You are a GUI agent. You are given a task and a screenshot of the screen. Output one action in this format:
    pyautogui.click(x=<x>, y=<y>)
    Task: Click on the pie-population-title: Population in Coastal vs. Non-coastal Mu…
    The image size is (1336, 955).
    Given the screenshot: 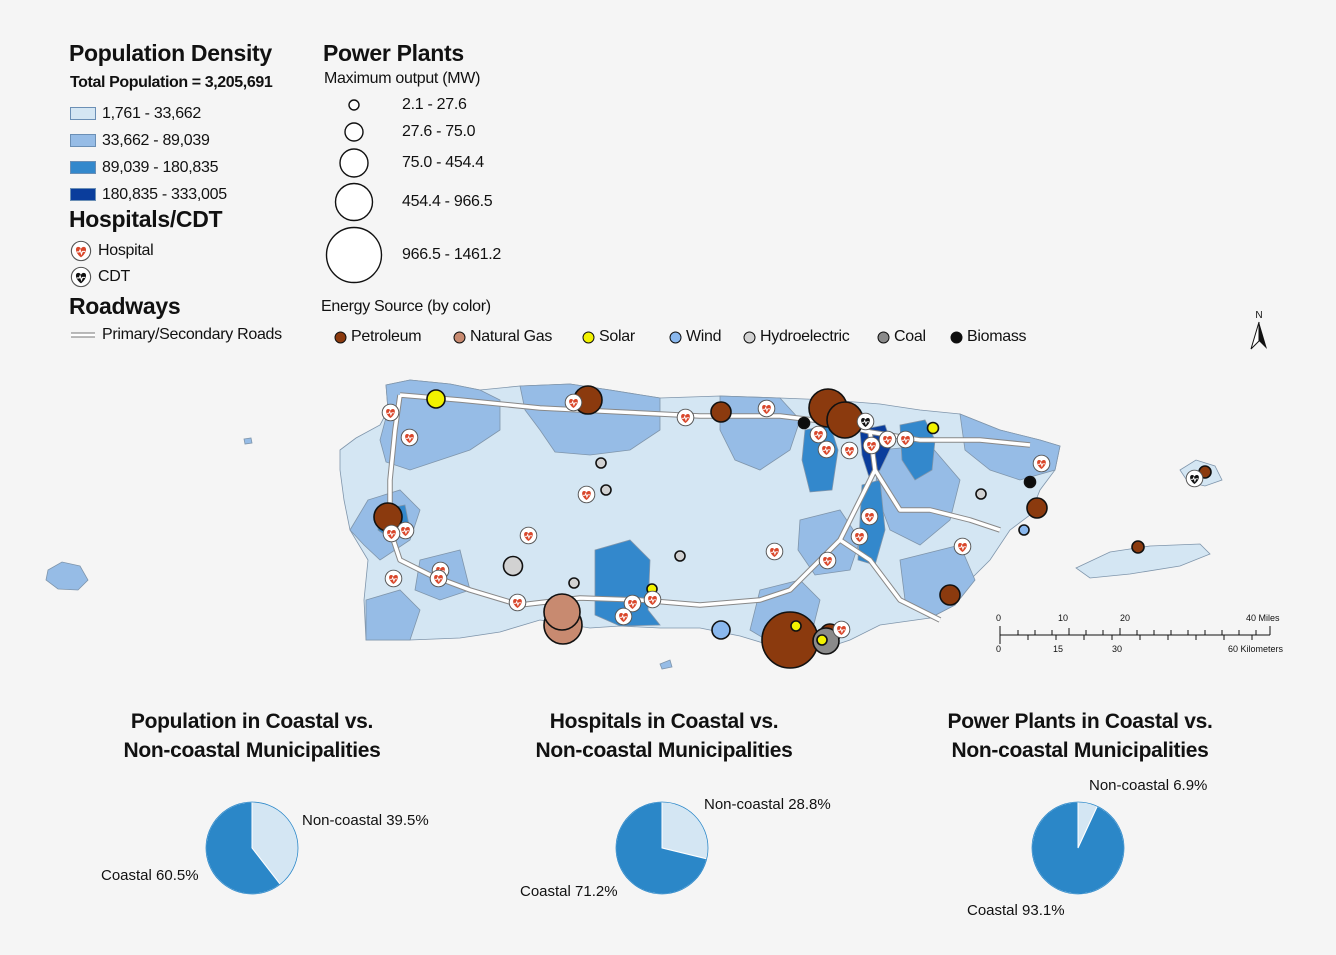 What is the action you would take?
    pyautogui.click(x=252, y=736)
    